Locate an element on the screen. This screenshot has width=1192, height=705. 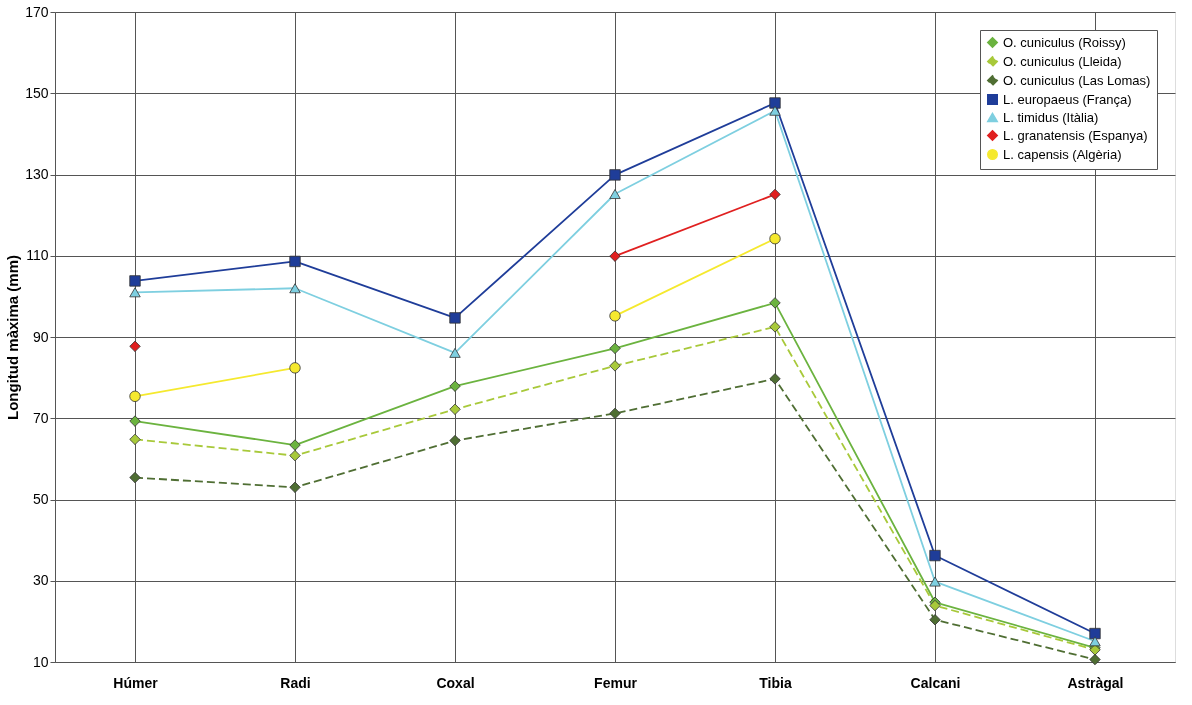
y-tick-label: 50 is located at coordinates (40, 499).